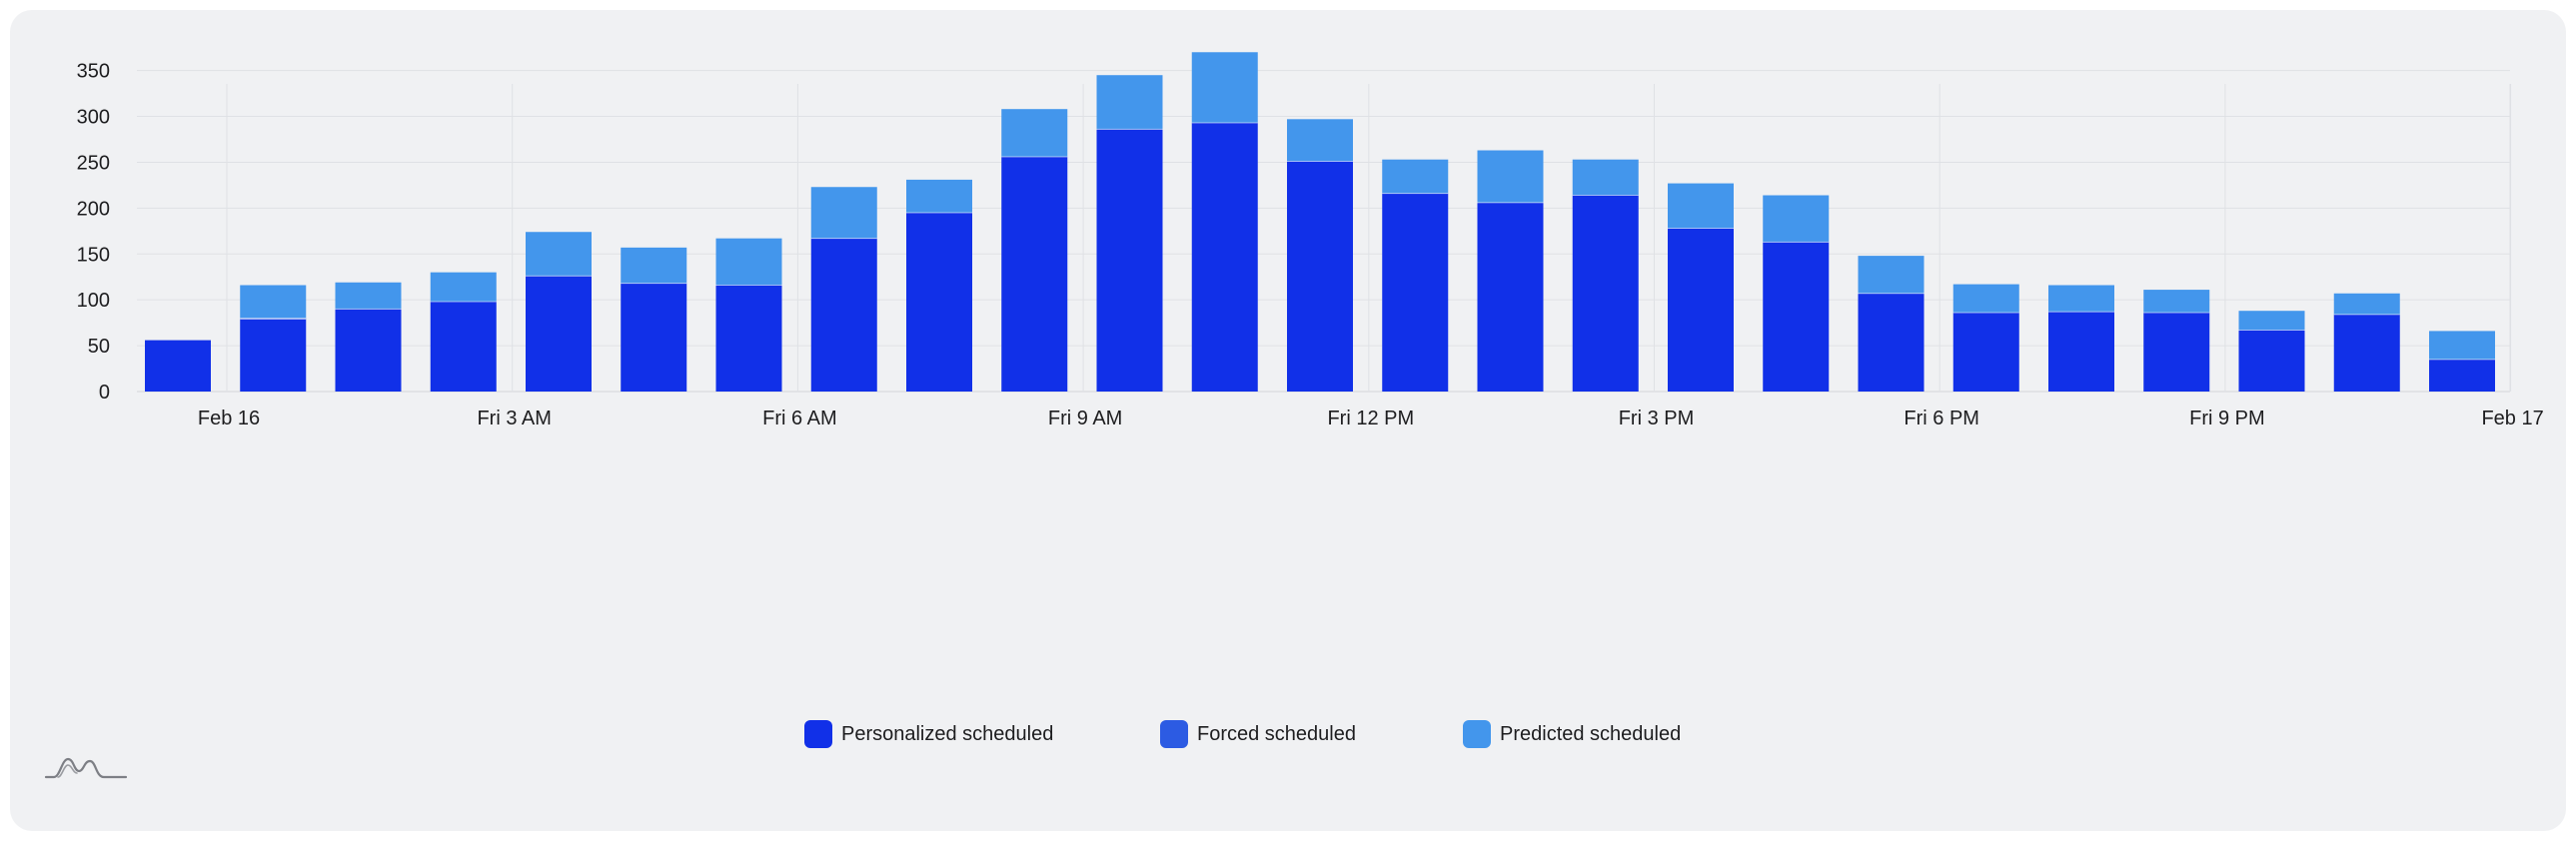 The height and width of the screenshot is (841, 2576). What do you see at coordinates (2227, 419) in the screenshot?
I see `x-tick-label: Fri 9 PM` at bounding box center [2227, 419].